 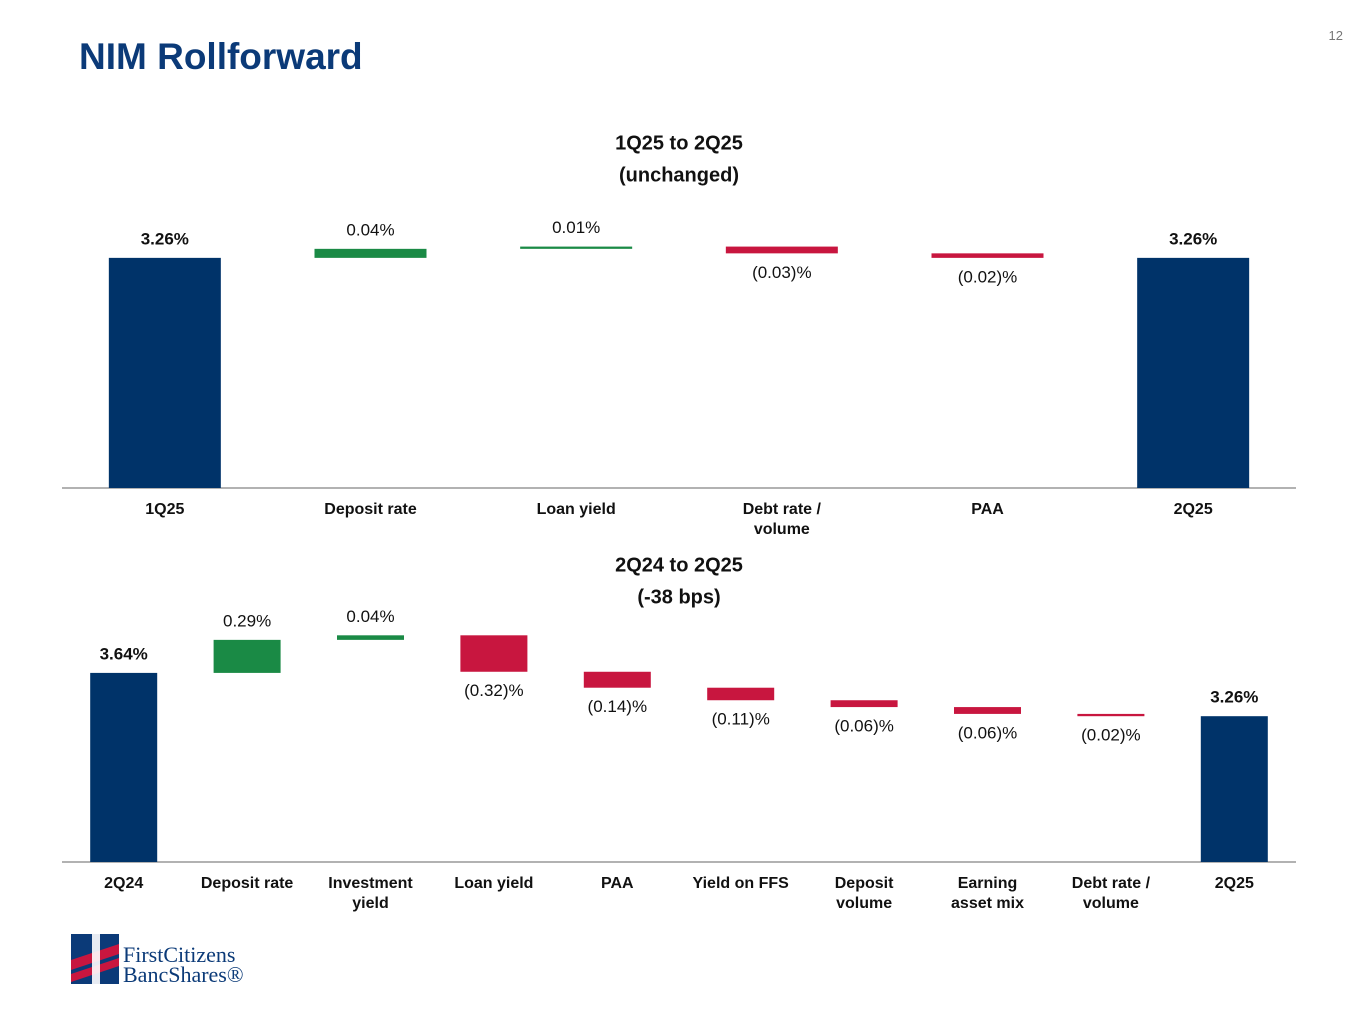 I want to click on logo-mark, so click(x=95, y=959).